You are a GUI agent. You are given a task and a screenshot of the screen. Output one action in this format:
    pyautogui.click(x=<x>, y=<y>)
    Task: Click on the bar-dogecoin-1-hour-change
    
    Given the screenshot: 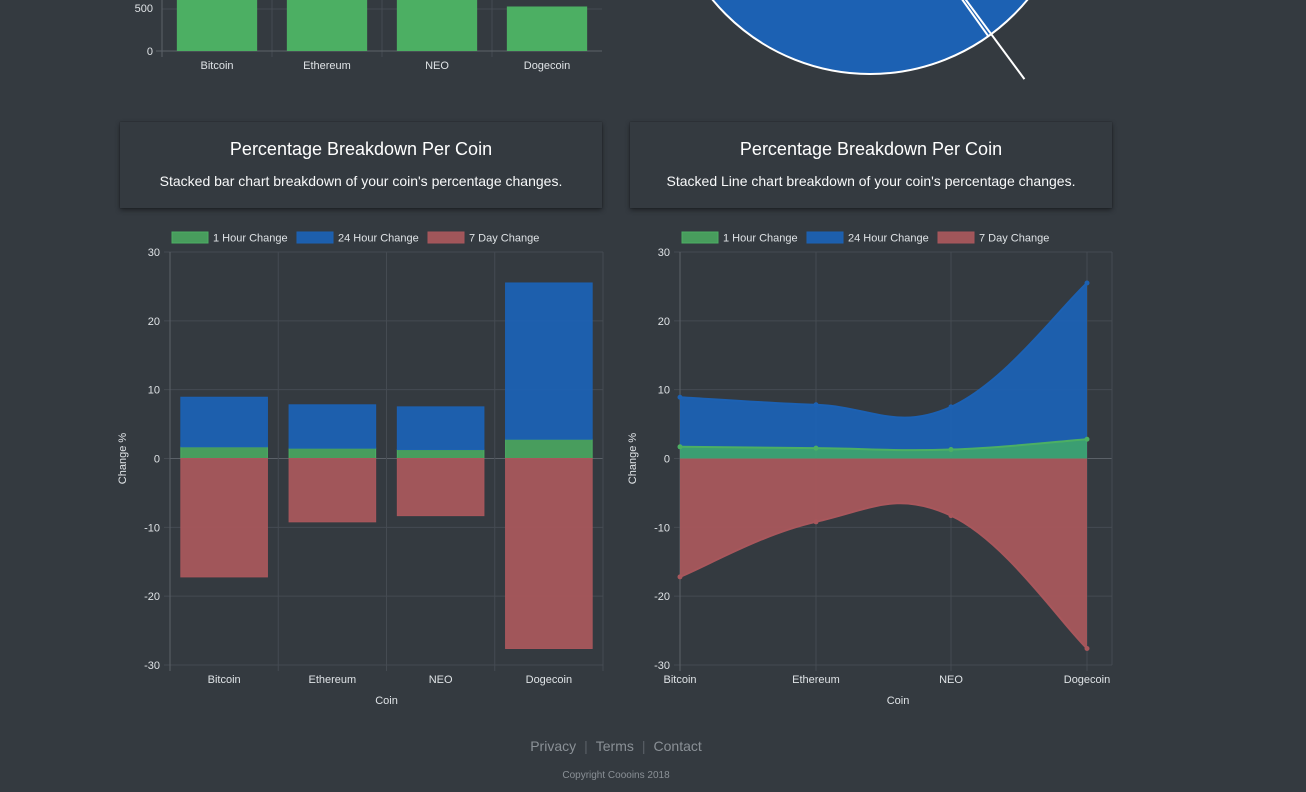 What is the action you would take?
    pyautogui.click(x=549, y=449)
    